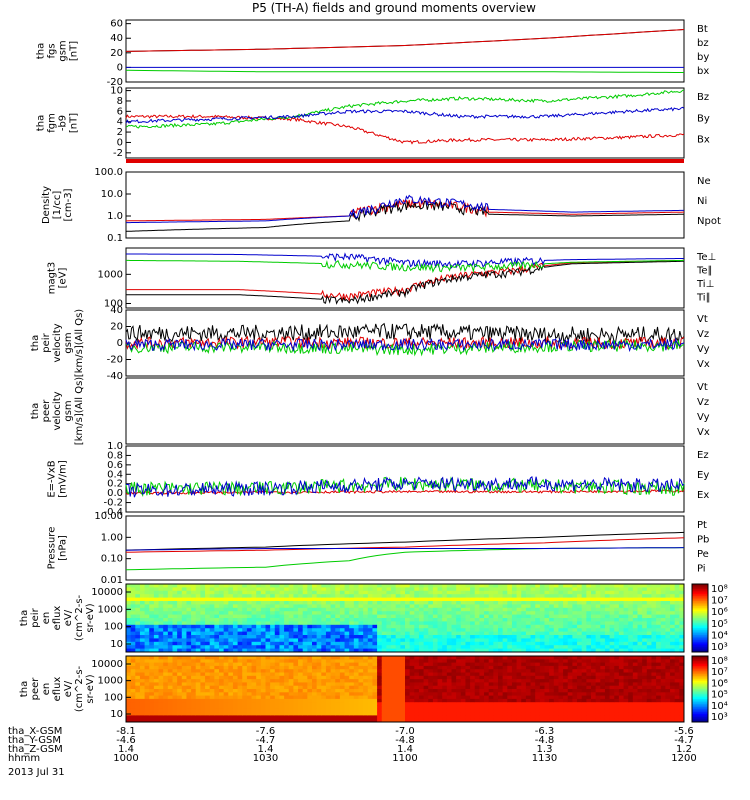  Describe the element at coordinates (702, 201) in the screenshot. I see `legend-Ni: Ni` at that location.